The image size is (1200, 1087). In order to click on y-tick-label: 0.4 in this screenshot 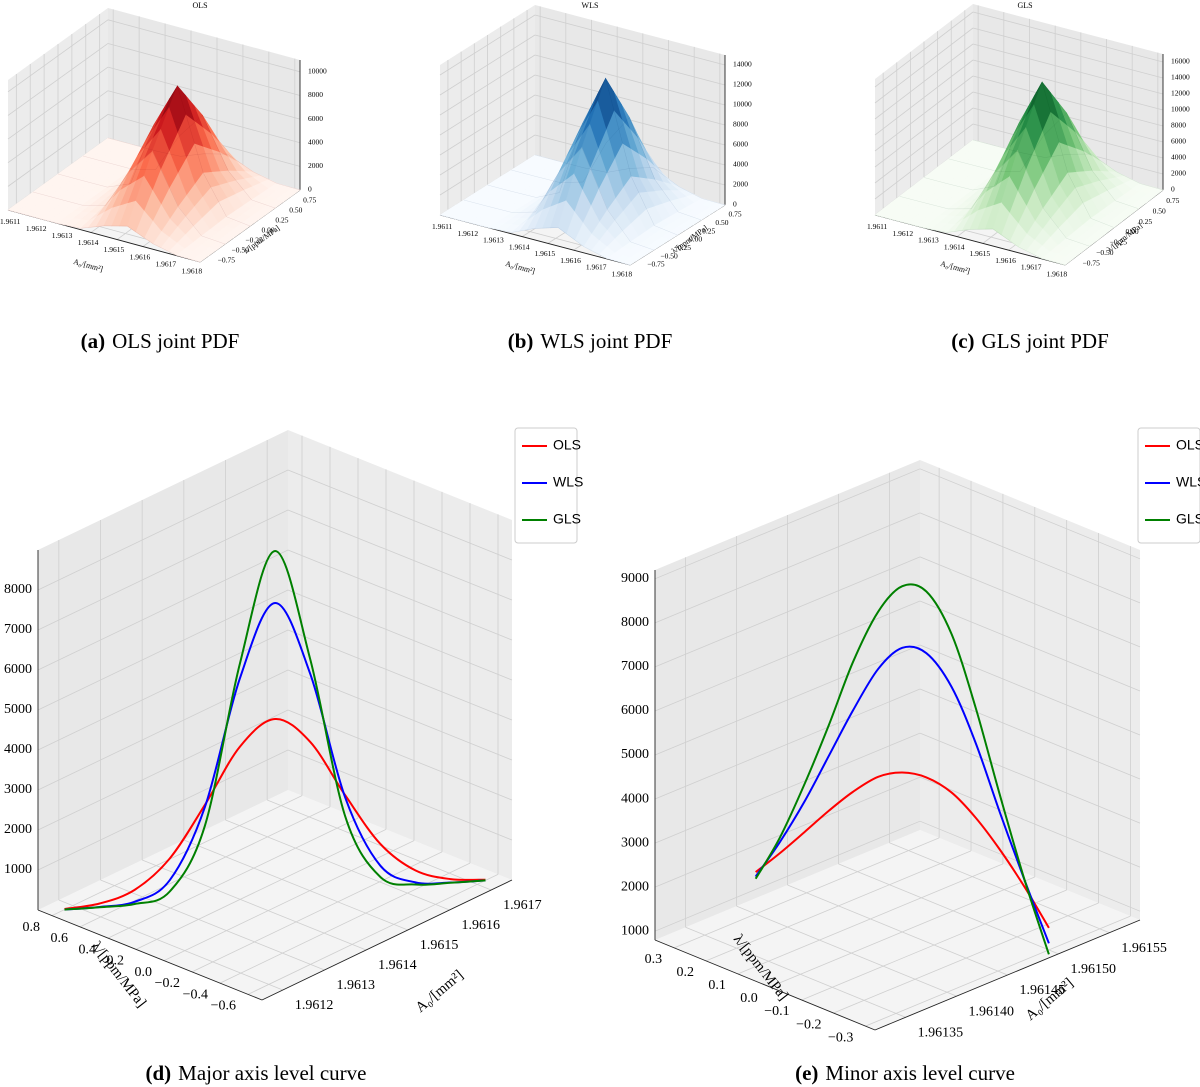, I will do `click(88, 949)`.